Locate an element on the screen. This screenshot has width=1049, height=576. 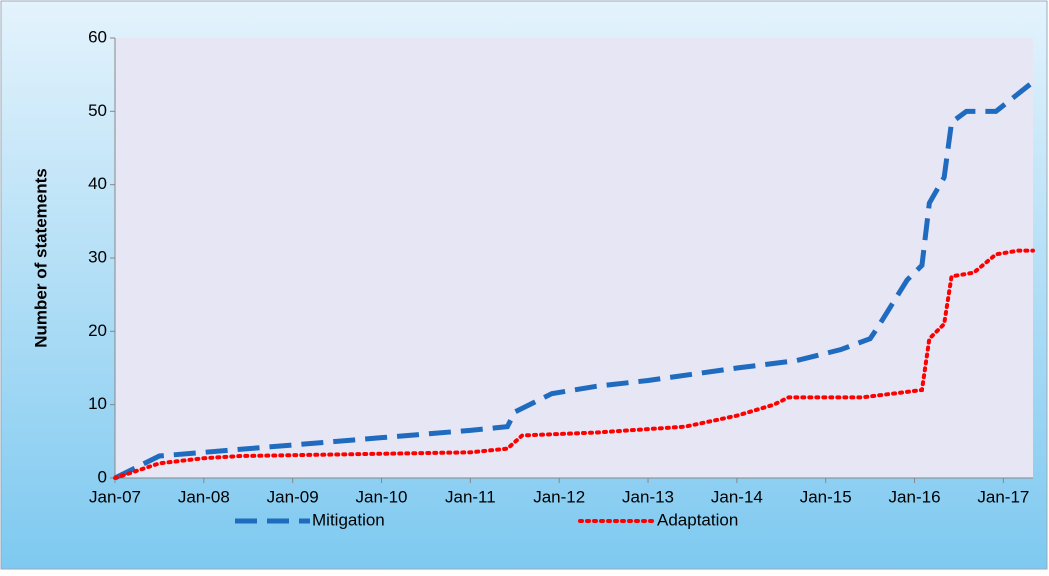
x-tick-label: Jan-14 is located at coordinates (737, 496).